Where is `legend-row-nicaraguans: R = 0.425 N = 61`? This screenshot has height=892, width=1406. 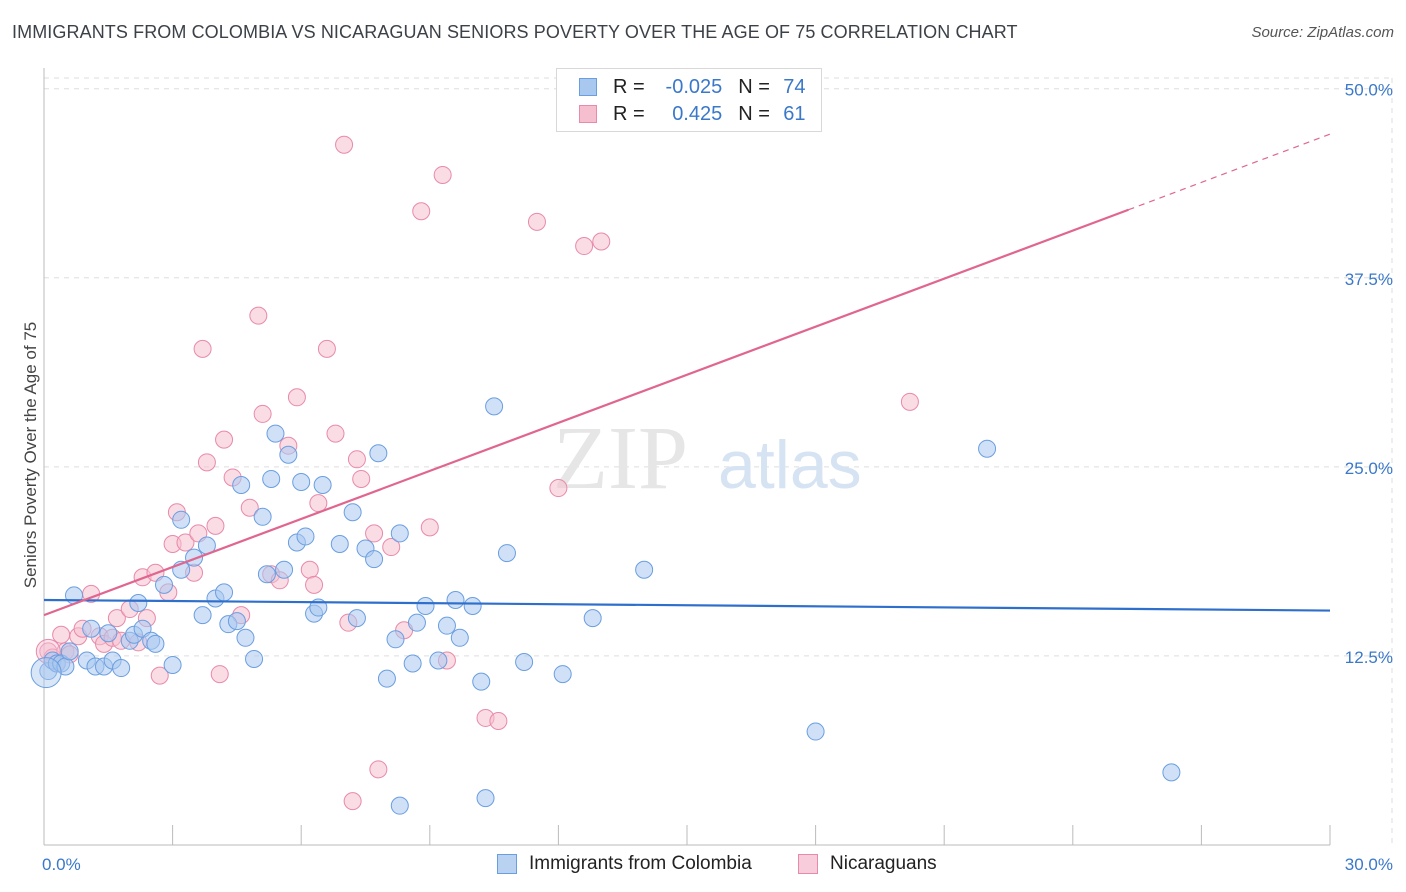
legend-row-nicaraguans: R = 0.425 N = 61 is located at coordinates (692, 114).